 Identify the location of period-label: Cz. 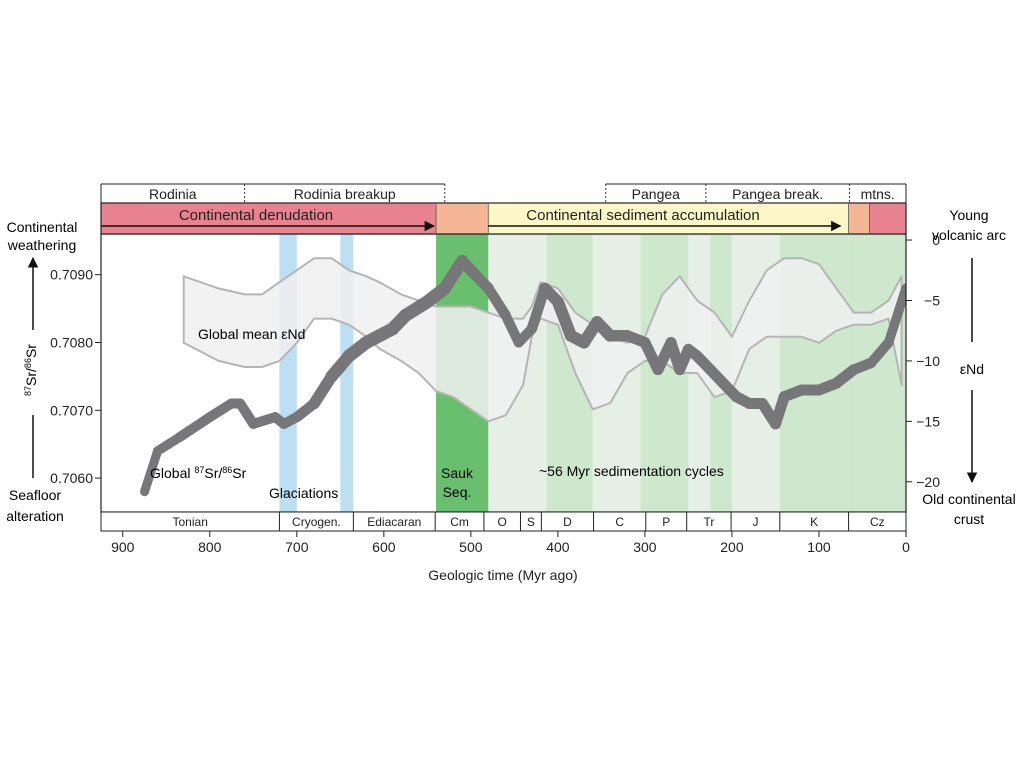
(877, 522).